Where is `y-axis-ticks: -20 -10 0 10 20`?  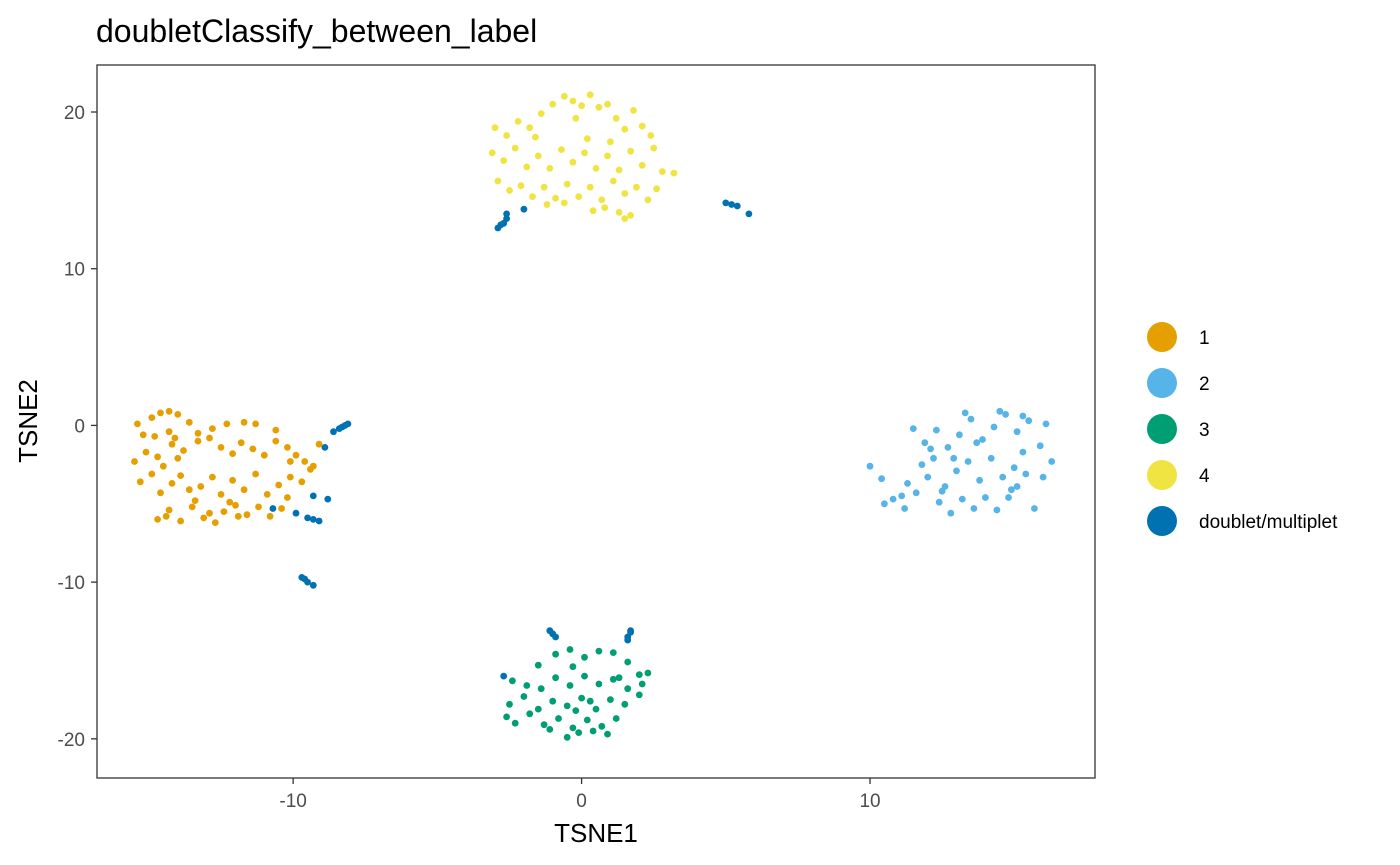
y-axis-ticks: -20 -10 0 10 20 is located at coordinates (77, 427).